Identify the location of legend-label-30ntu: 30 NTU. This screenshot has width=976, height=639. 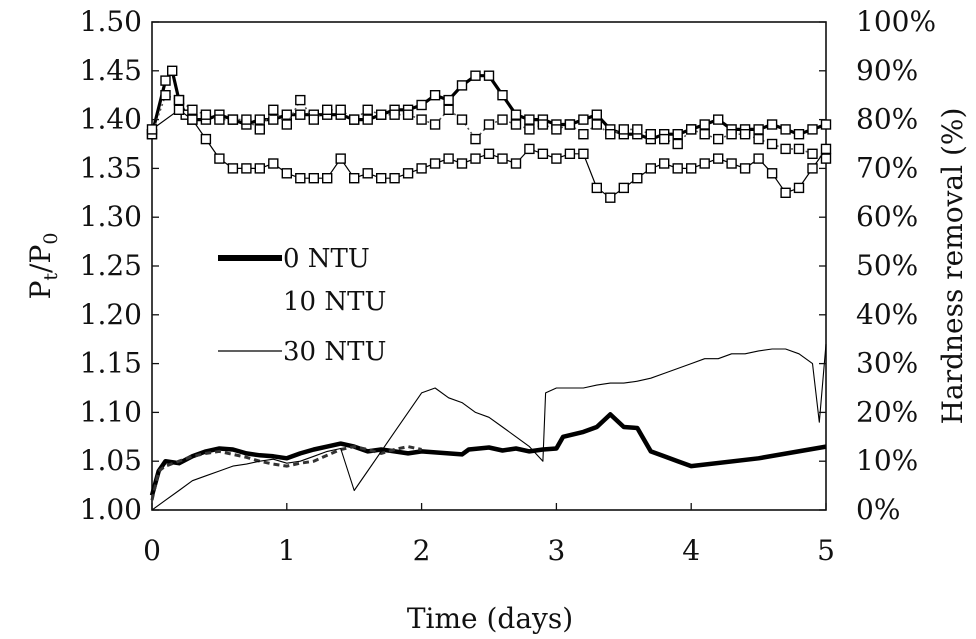
(334, 352).